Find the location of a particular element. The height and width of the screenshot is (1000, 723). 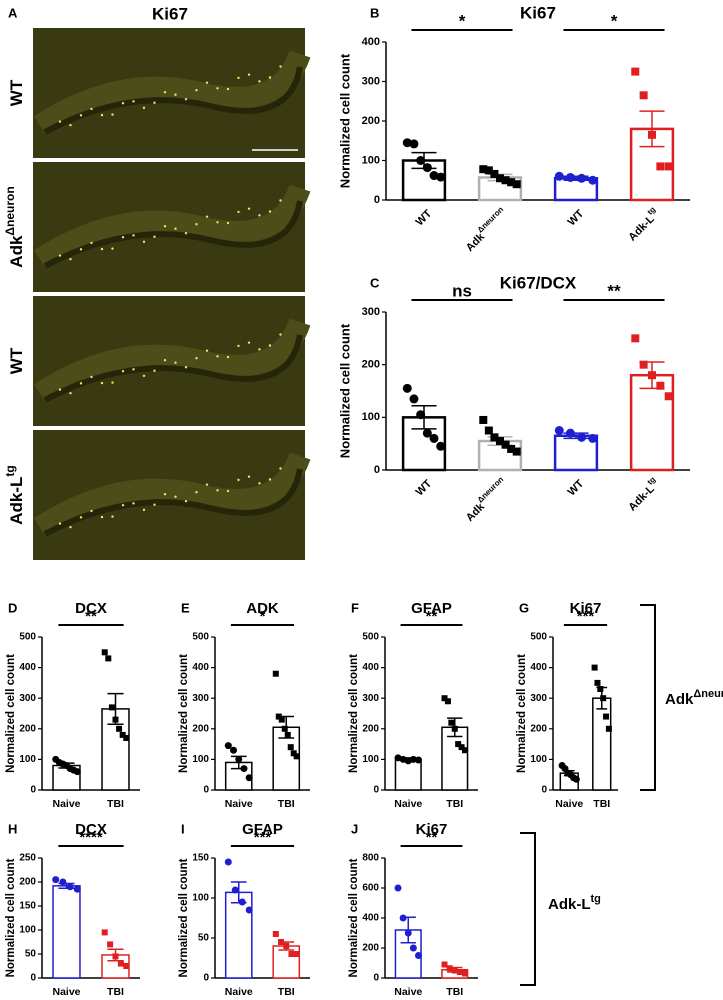

significance-label: *** is located at coordinates (586, 616).